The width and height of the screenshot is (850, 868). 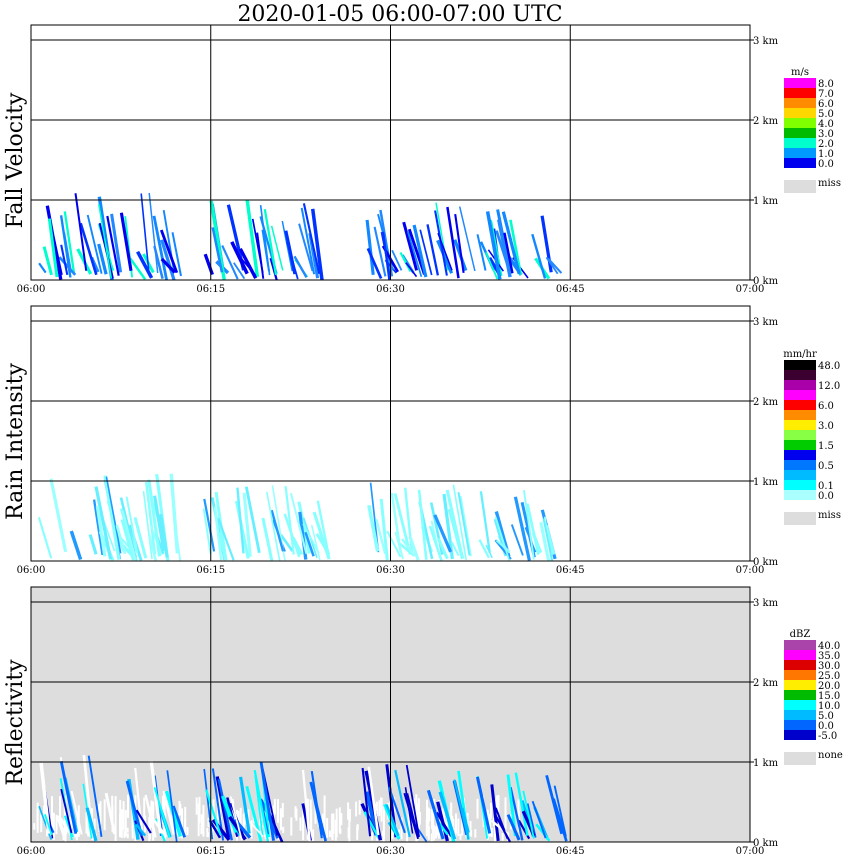 I want to click on x-tick-label: 06:30, so click(x=390, y=570).